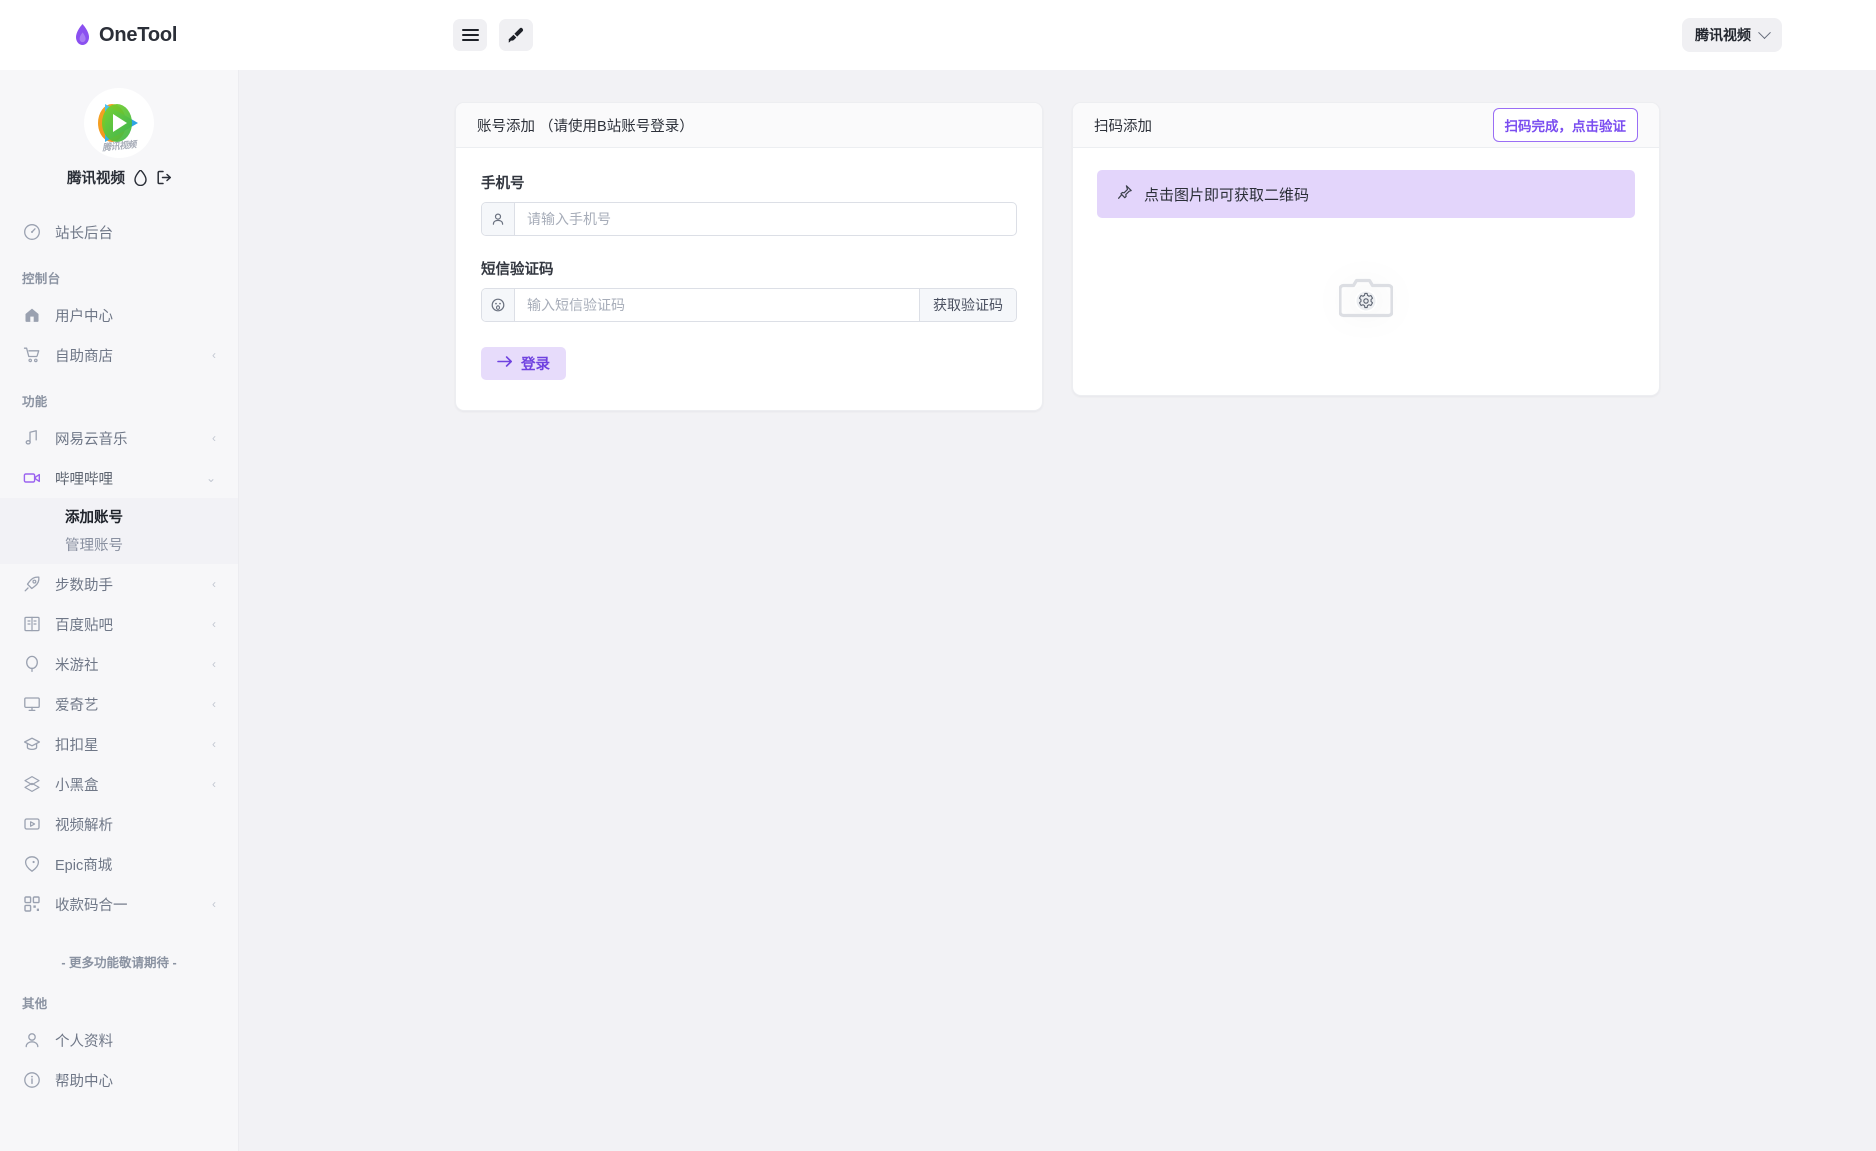  What do you see at coordinates (119, 1040) in the screenshot?
I see `sidebar-item-profile: 个人资料` at bounding box center [119, 1040].